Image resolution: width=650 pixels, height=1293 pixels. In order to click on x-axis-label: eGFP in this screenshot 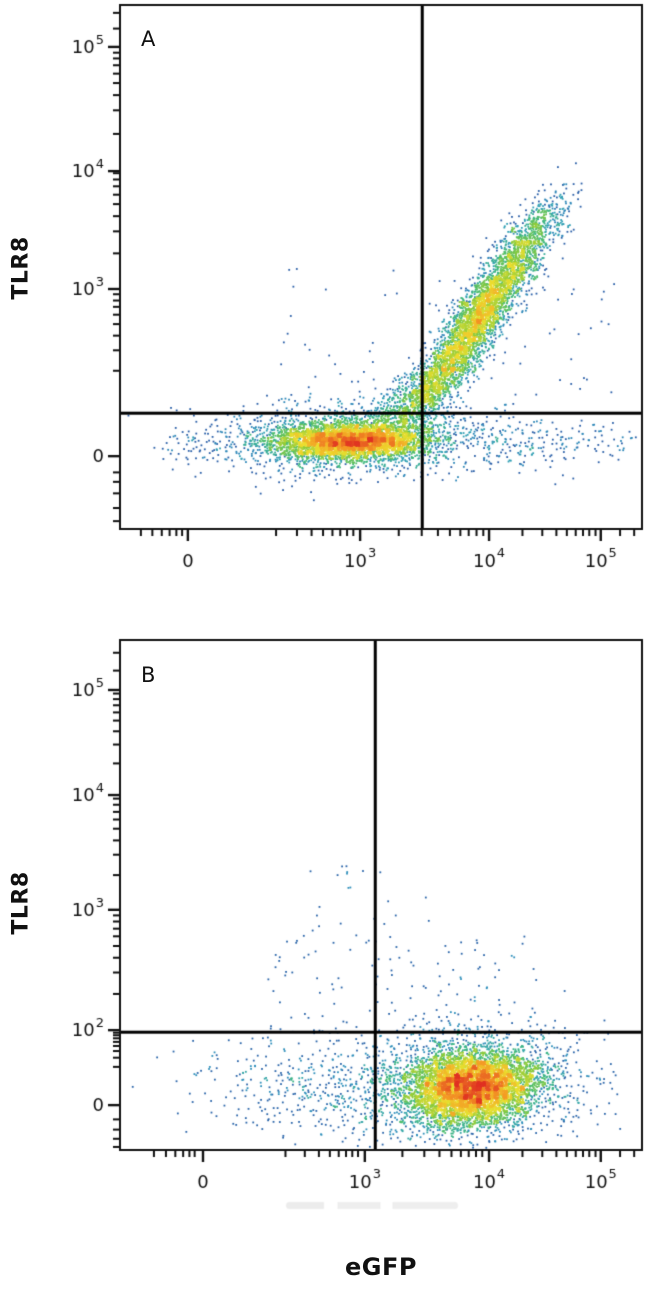, I will do `click(381, 1267)`.